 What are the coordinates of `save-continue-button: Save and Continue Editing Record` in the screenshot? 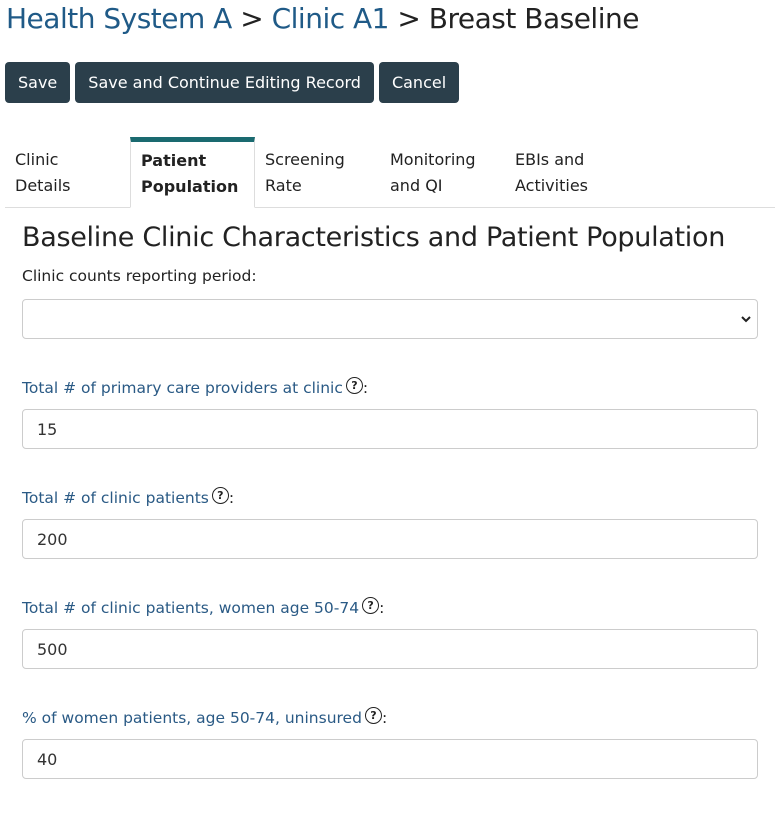 It's located at (224, 82).